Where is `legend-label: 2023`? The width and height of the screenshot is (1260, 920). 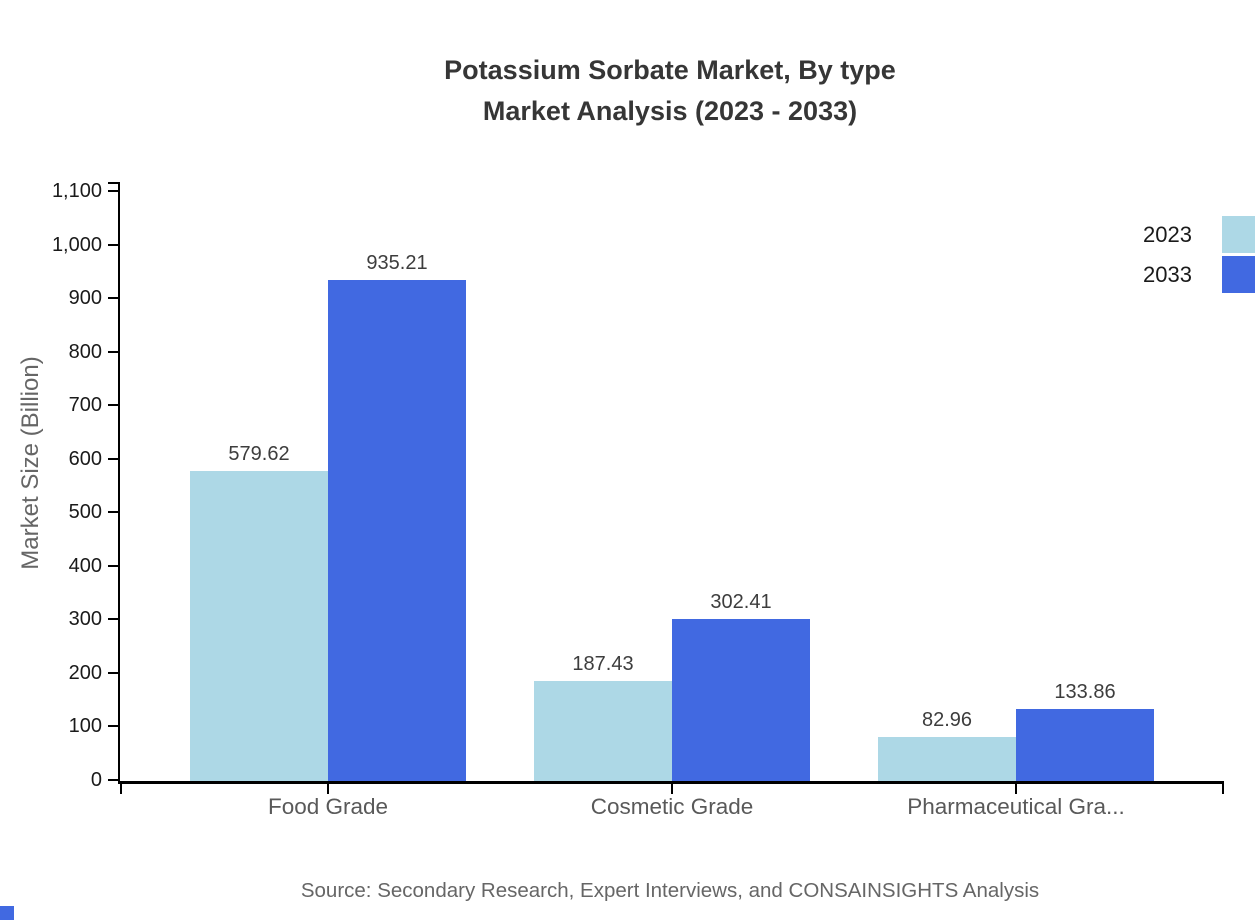 legend-label: 2023 is located at coordinates (1167, 234).